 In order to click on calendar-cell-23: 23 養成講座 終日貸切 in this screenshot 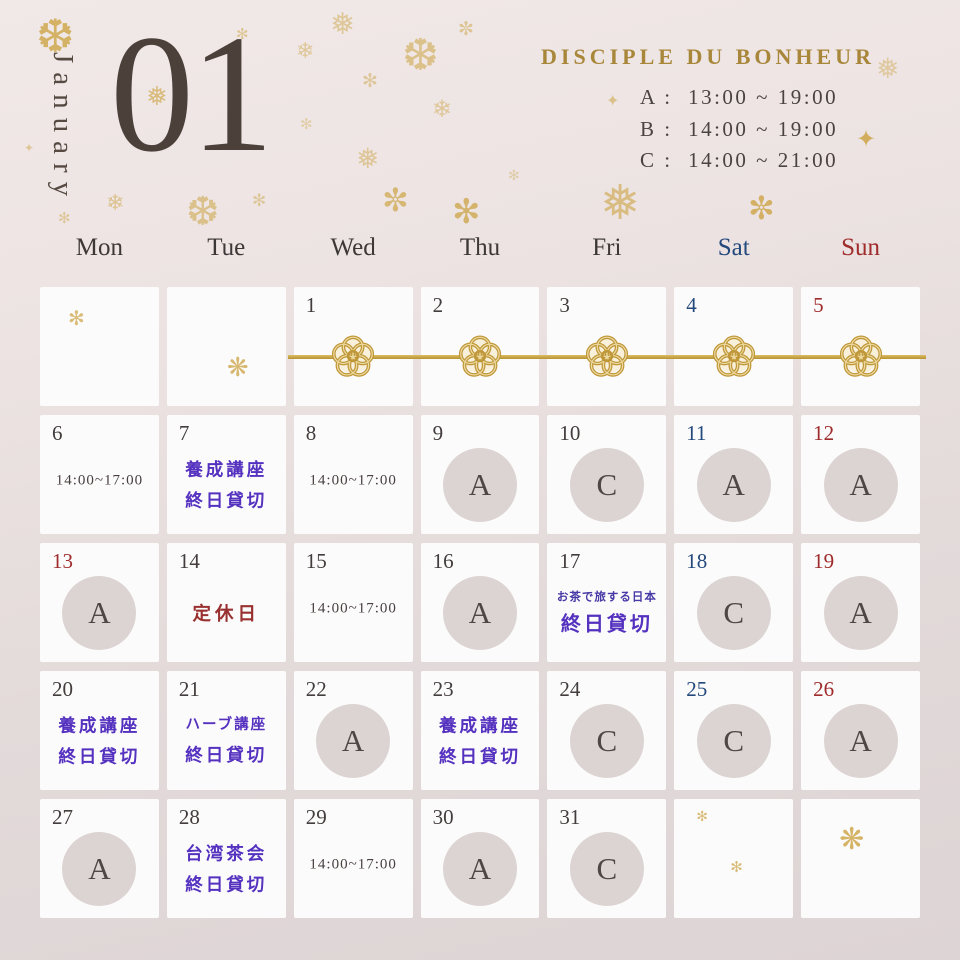, I will do `click(480, 730)`.